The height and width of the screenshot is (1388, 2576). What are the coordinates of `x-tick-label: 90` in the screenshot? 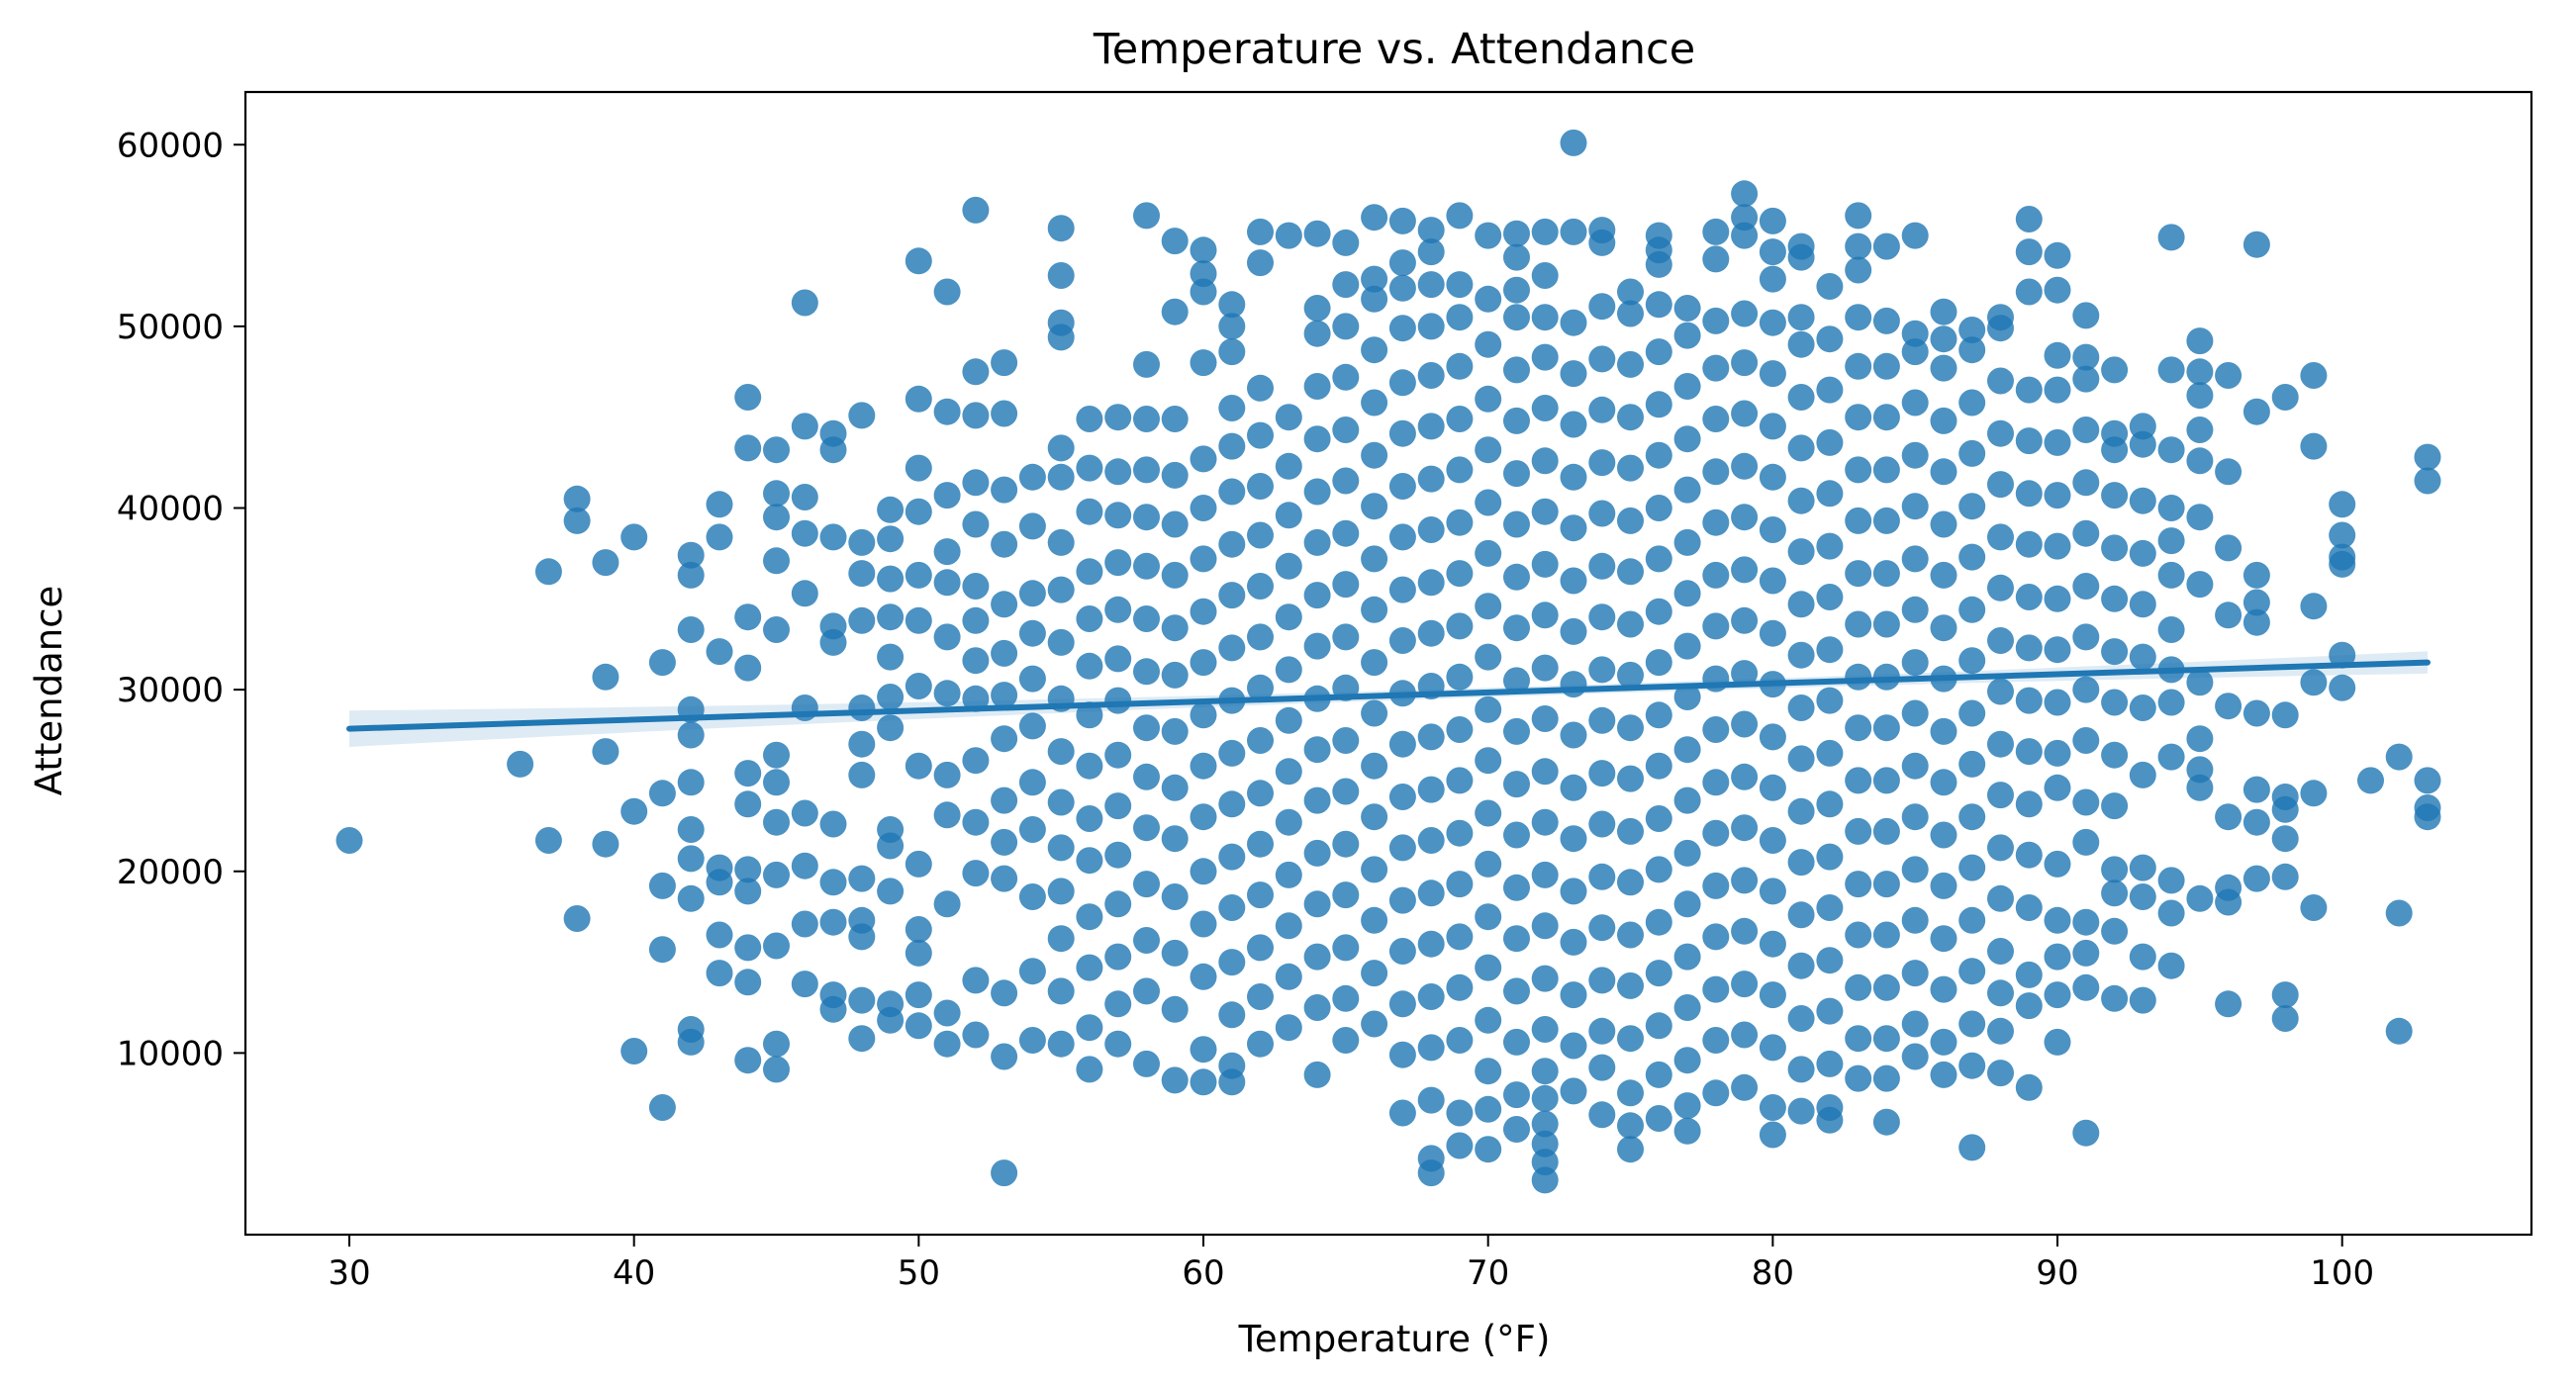 It's located at (2057, 1273).